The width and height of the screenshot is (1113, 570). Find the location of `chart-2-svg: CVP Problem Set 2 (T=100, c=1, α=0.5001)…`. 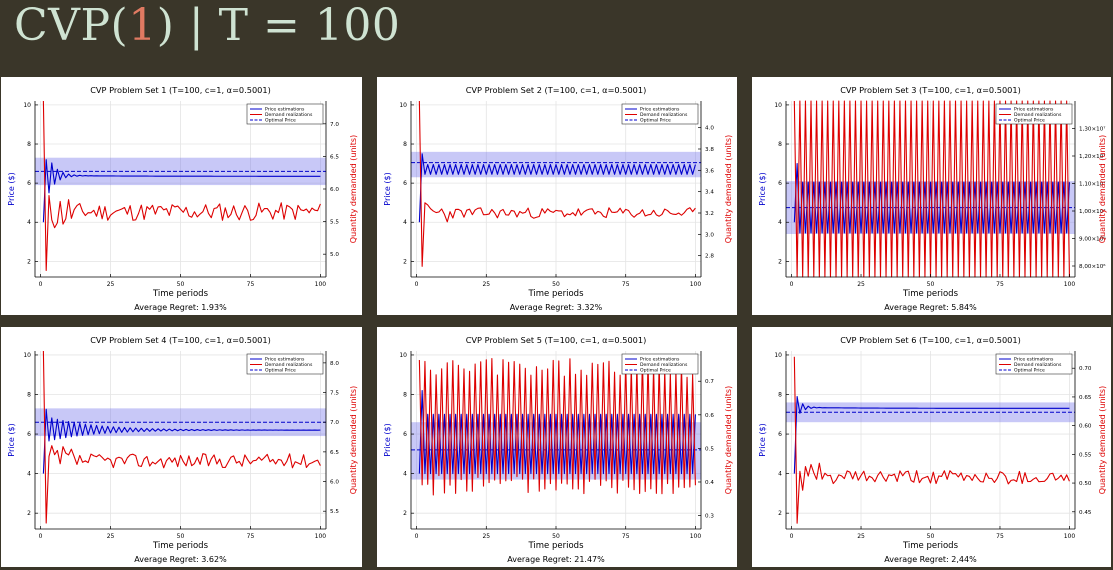

chart-2-svg: CVP Problem Set 2 (T=100, c=1, α=0.5001)… is located at coordinates (558, 198).